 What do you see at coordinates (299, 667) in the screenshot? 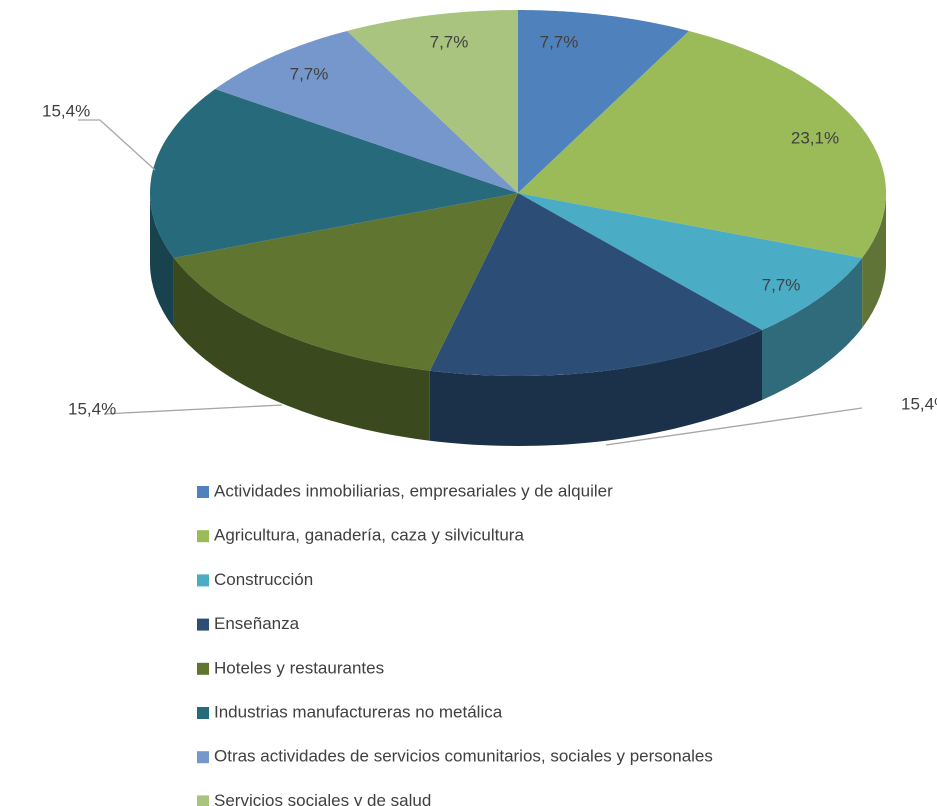
I see `legend-label: Hoteles y restaurantes` at bounding box center [299, 667].